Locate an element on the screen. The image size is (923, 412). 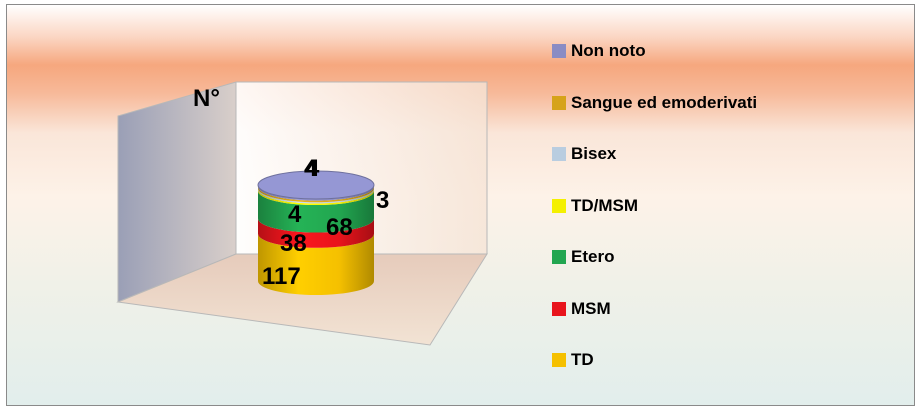
data-label-non-noto: 4 is located at coordinates (311, 168).